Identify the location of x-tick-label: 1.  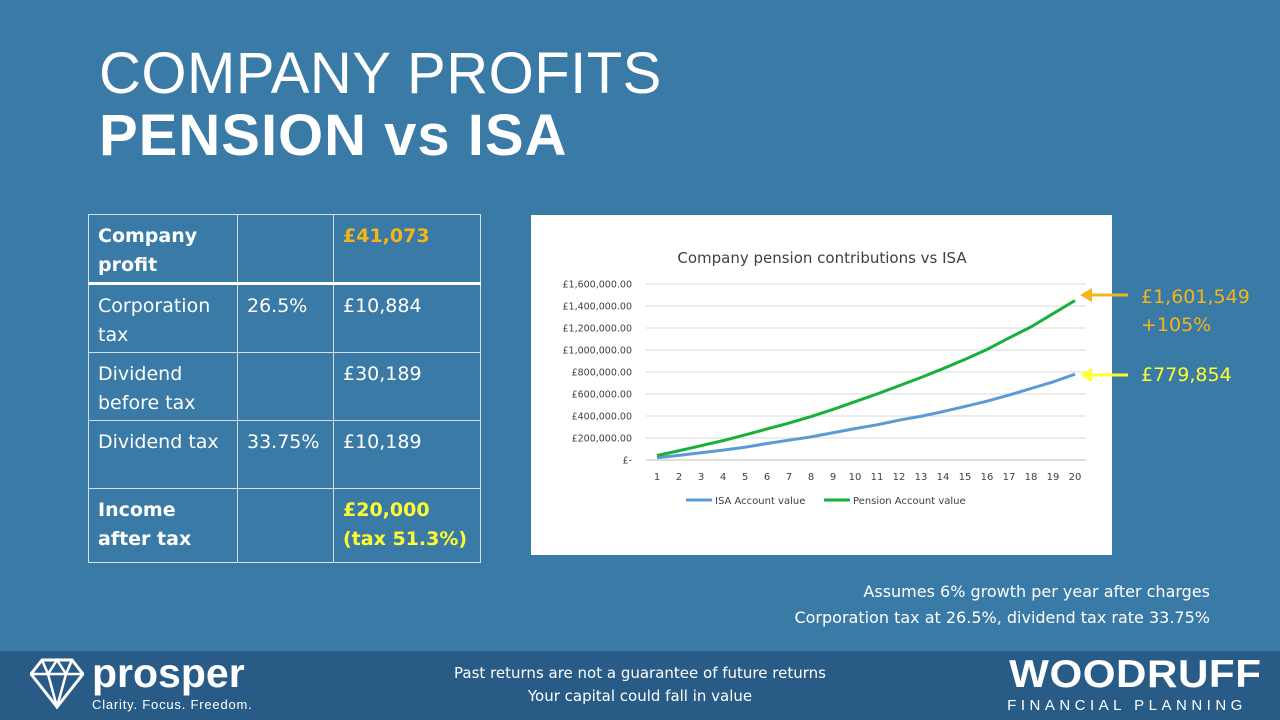
(657, 477).